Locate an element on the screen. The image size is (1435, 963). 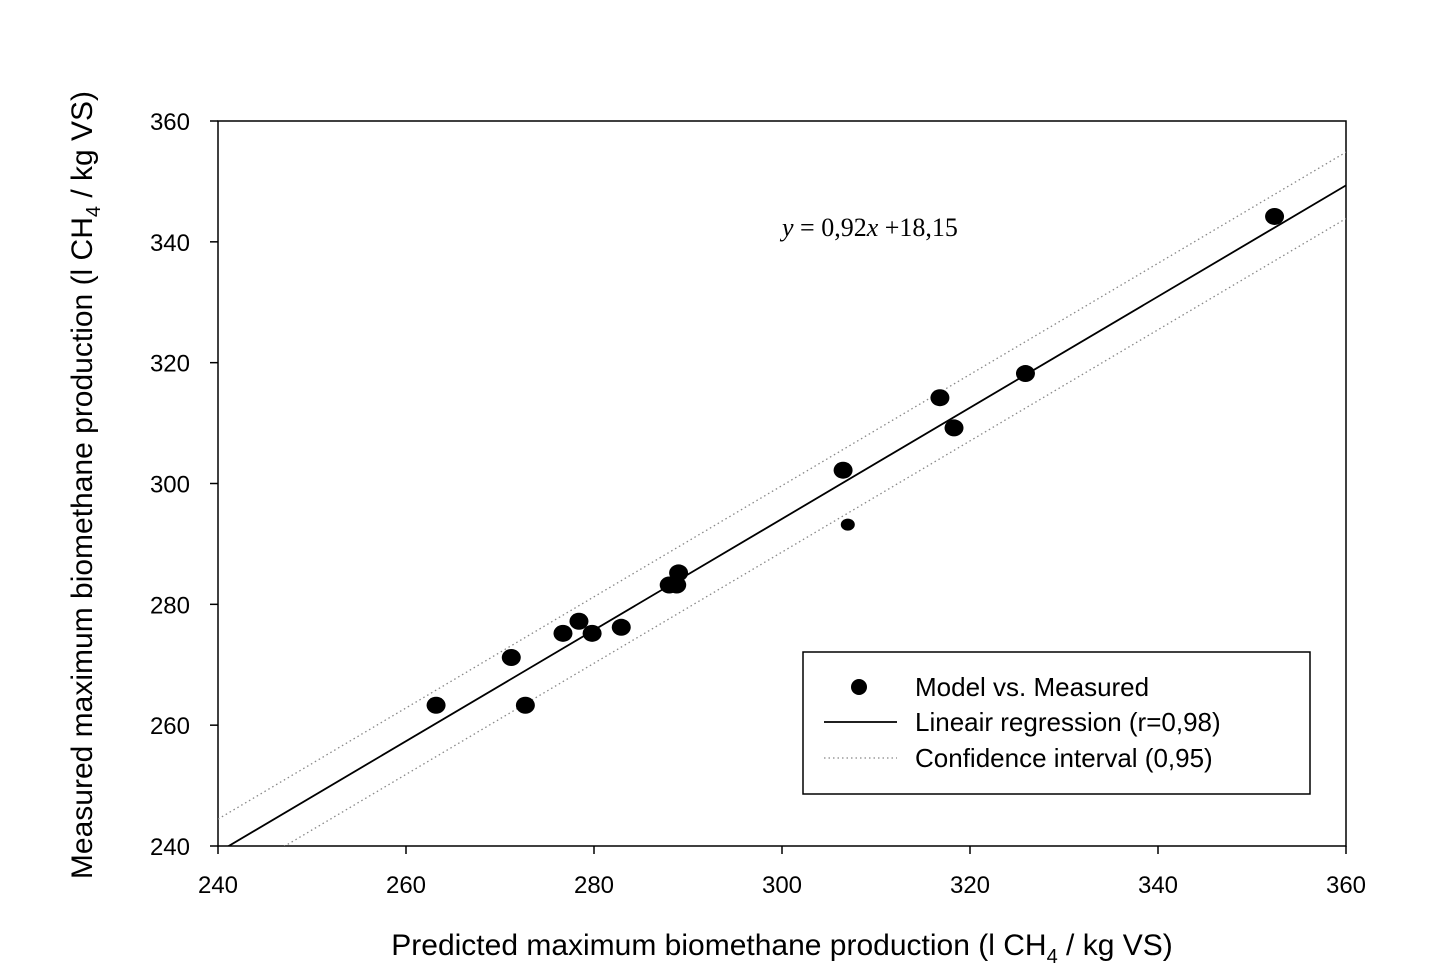
x-axis-ticks: 240 260 280 300 320 340 360 is located at coordinates (782, 872).